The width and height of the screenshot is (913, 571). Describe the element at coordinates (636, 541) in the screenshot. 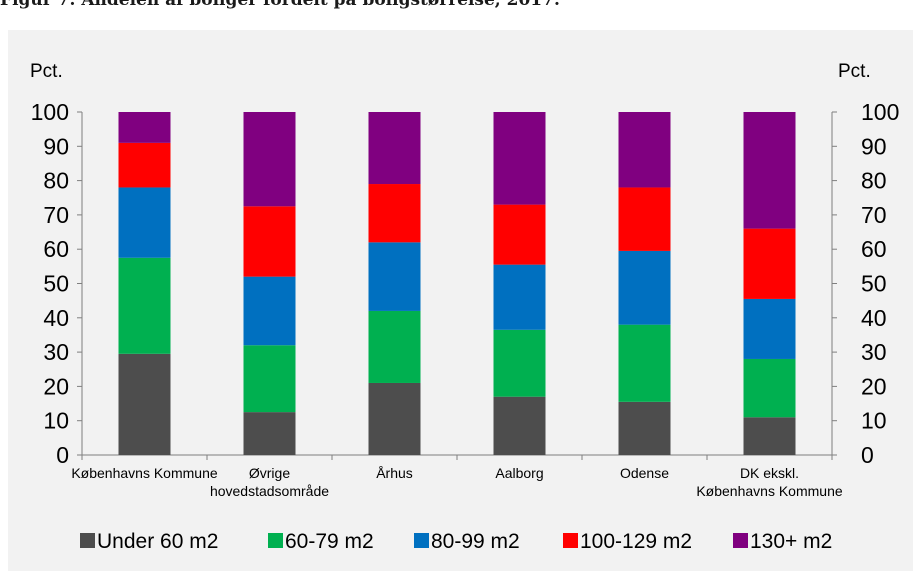

I see `legend-label: 100-129 m2` at that location.